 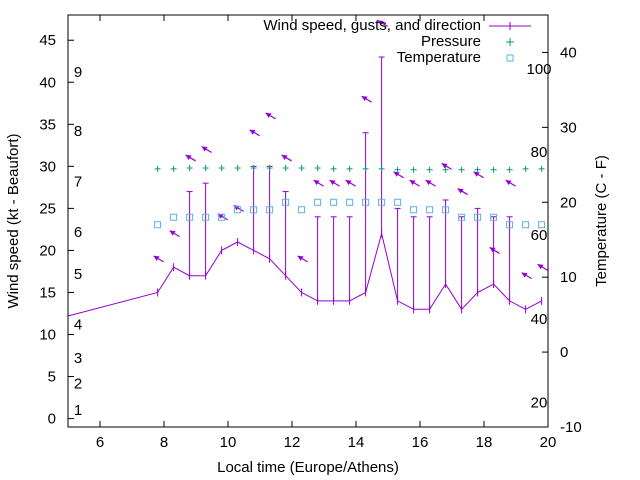 I want to click on y2-tick-label: 10, so click(x=568, y=277).